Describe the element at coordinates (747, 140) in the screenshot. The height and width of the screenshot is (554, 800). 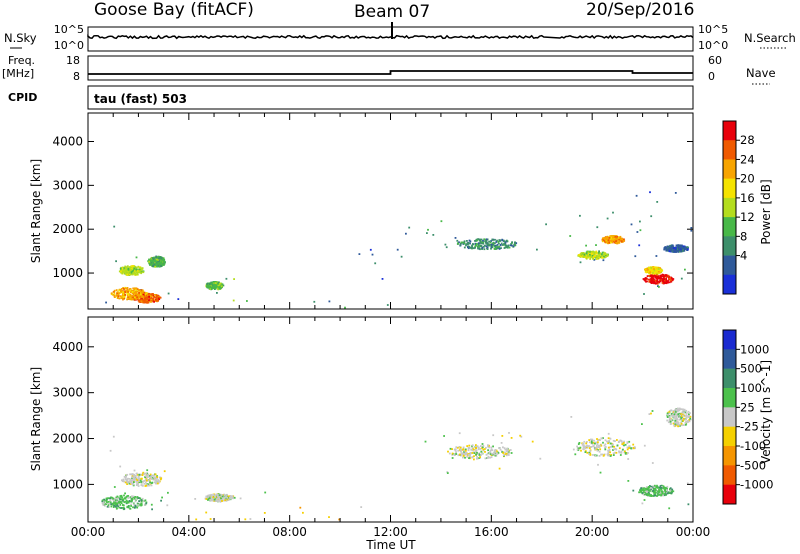
I see `power-colorbar-tick-label: 28` at that location.